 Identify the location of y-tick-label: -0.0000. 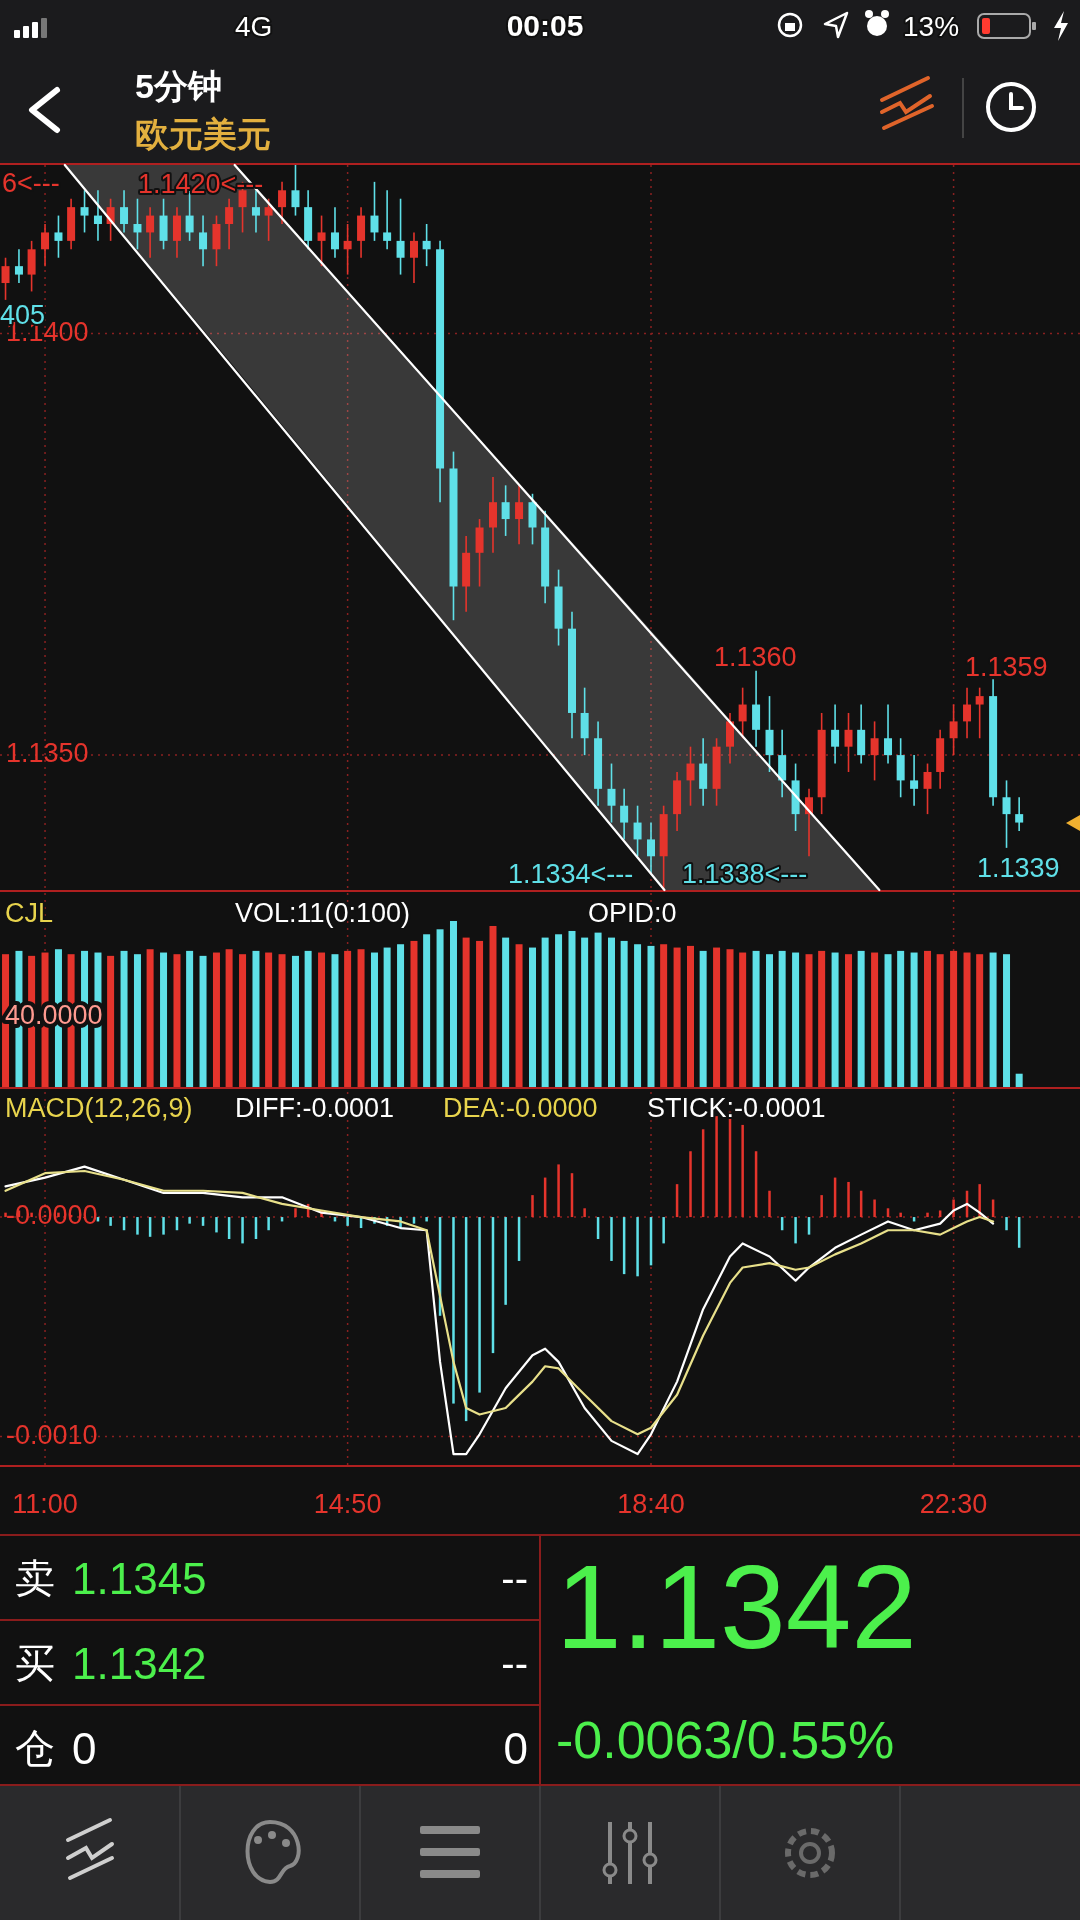
(52, 1215).